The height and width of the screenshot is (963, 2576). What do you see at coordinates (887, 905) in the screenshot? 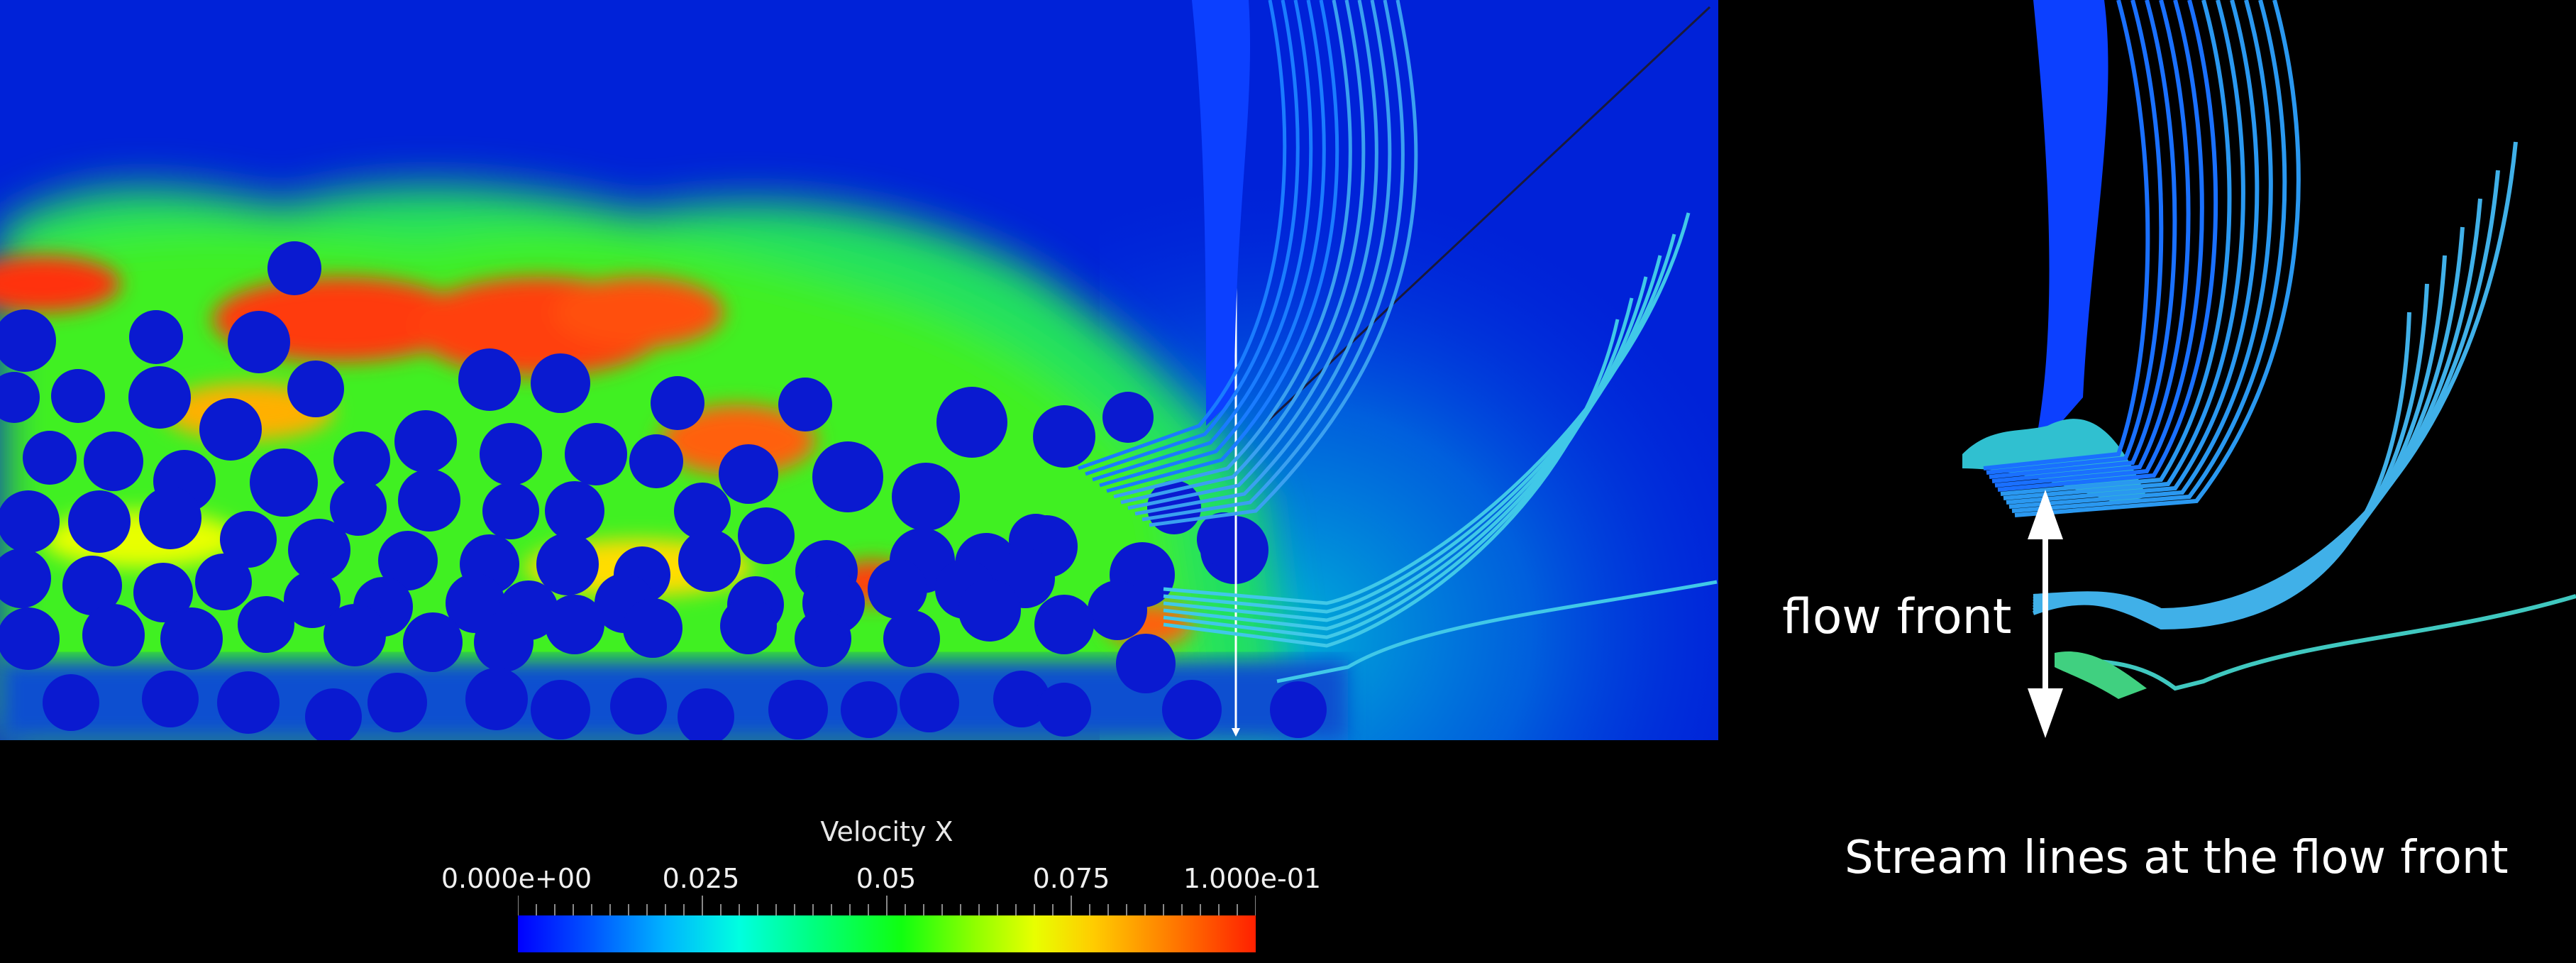
I see `colorbar-tick-marks` at bounding box center [887, 905].